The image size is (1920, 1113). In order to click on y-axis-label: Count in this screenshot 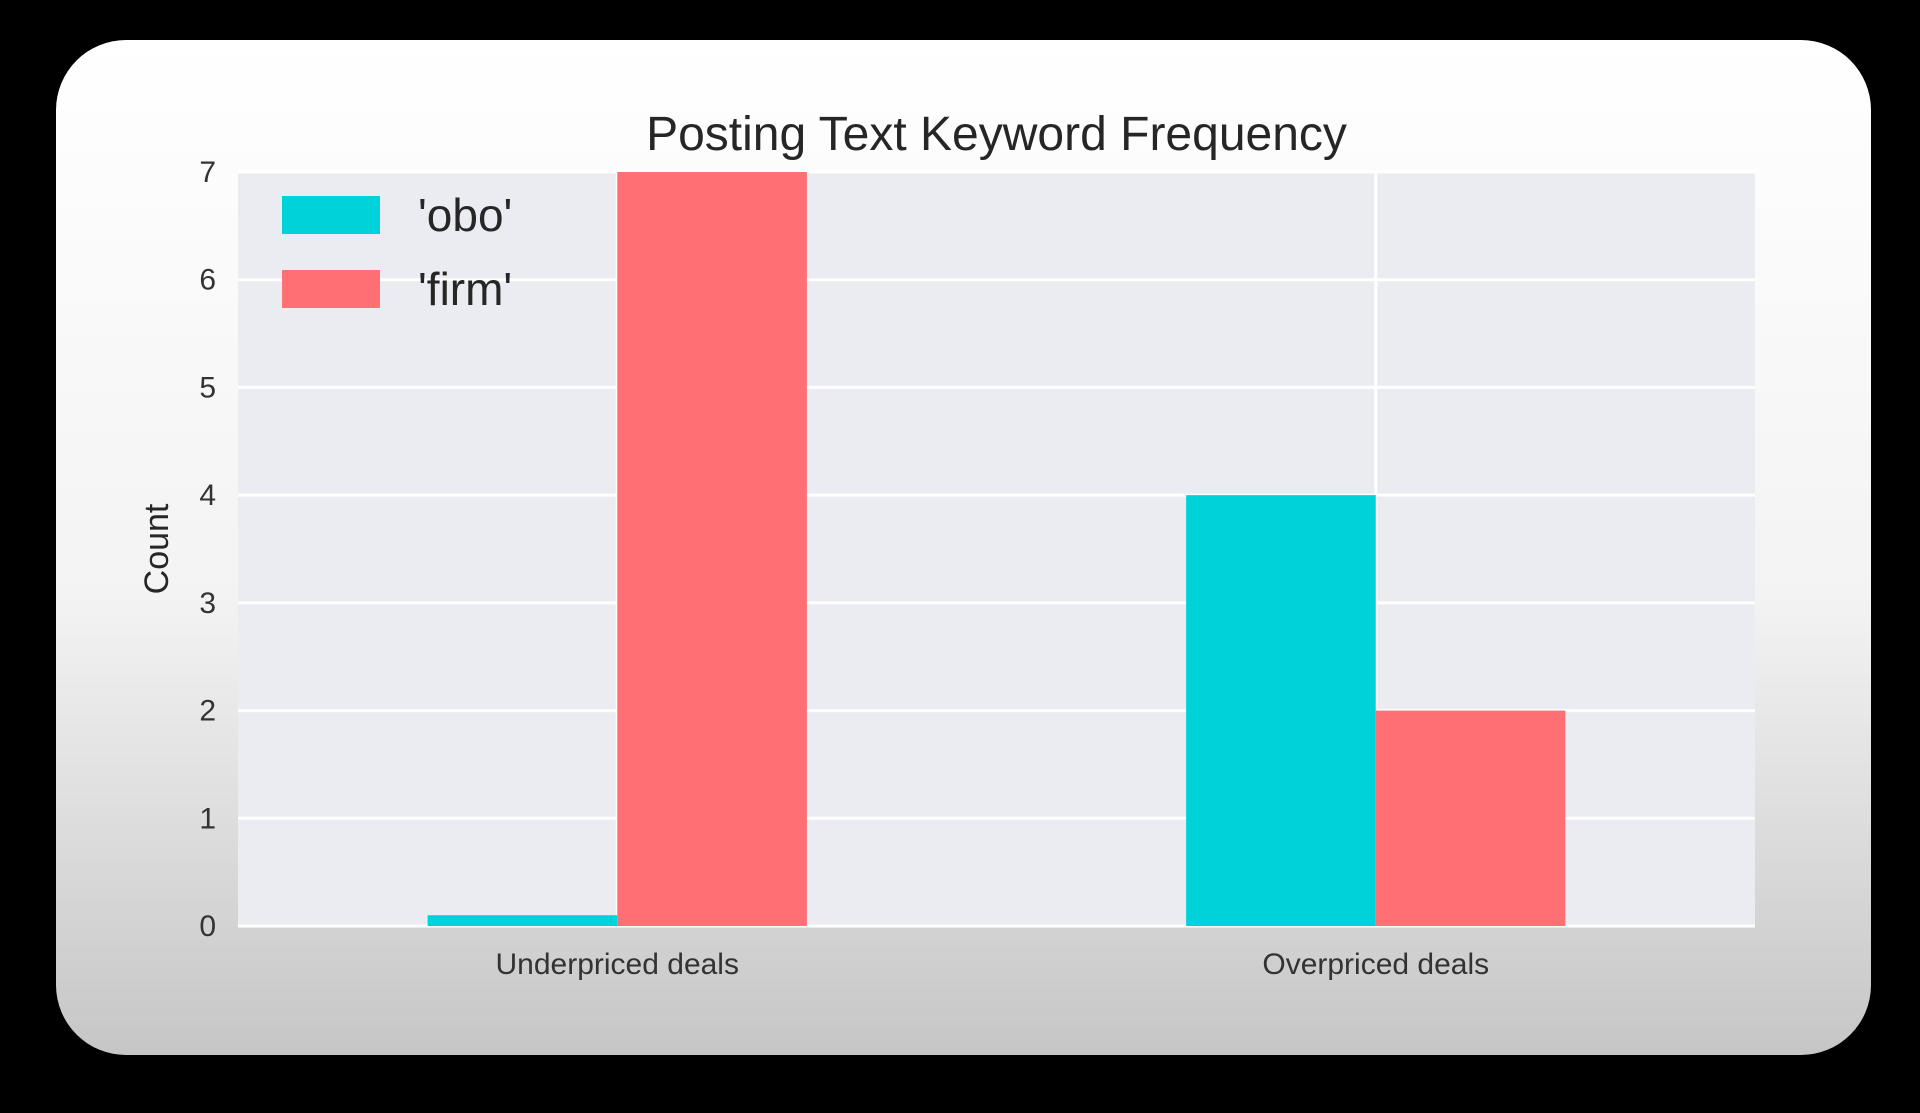, I will do `click(157, 548)`.